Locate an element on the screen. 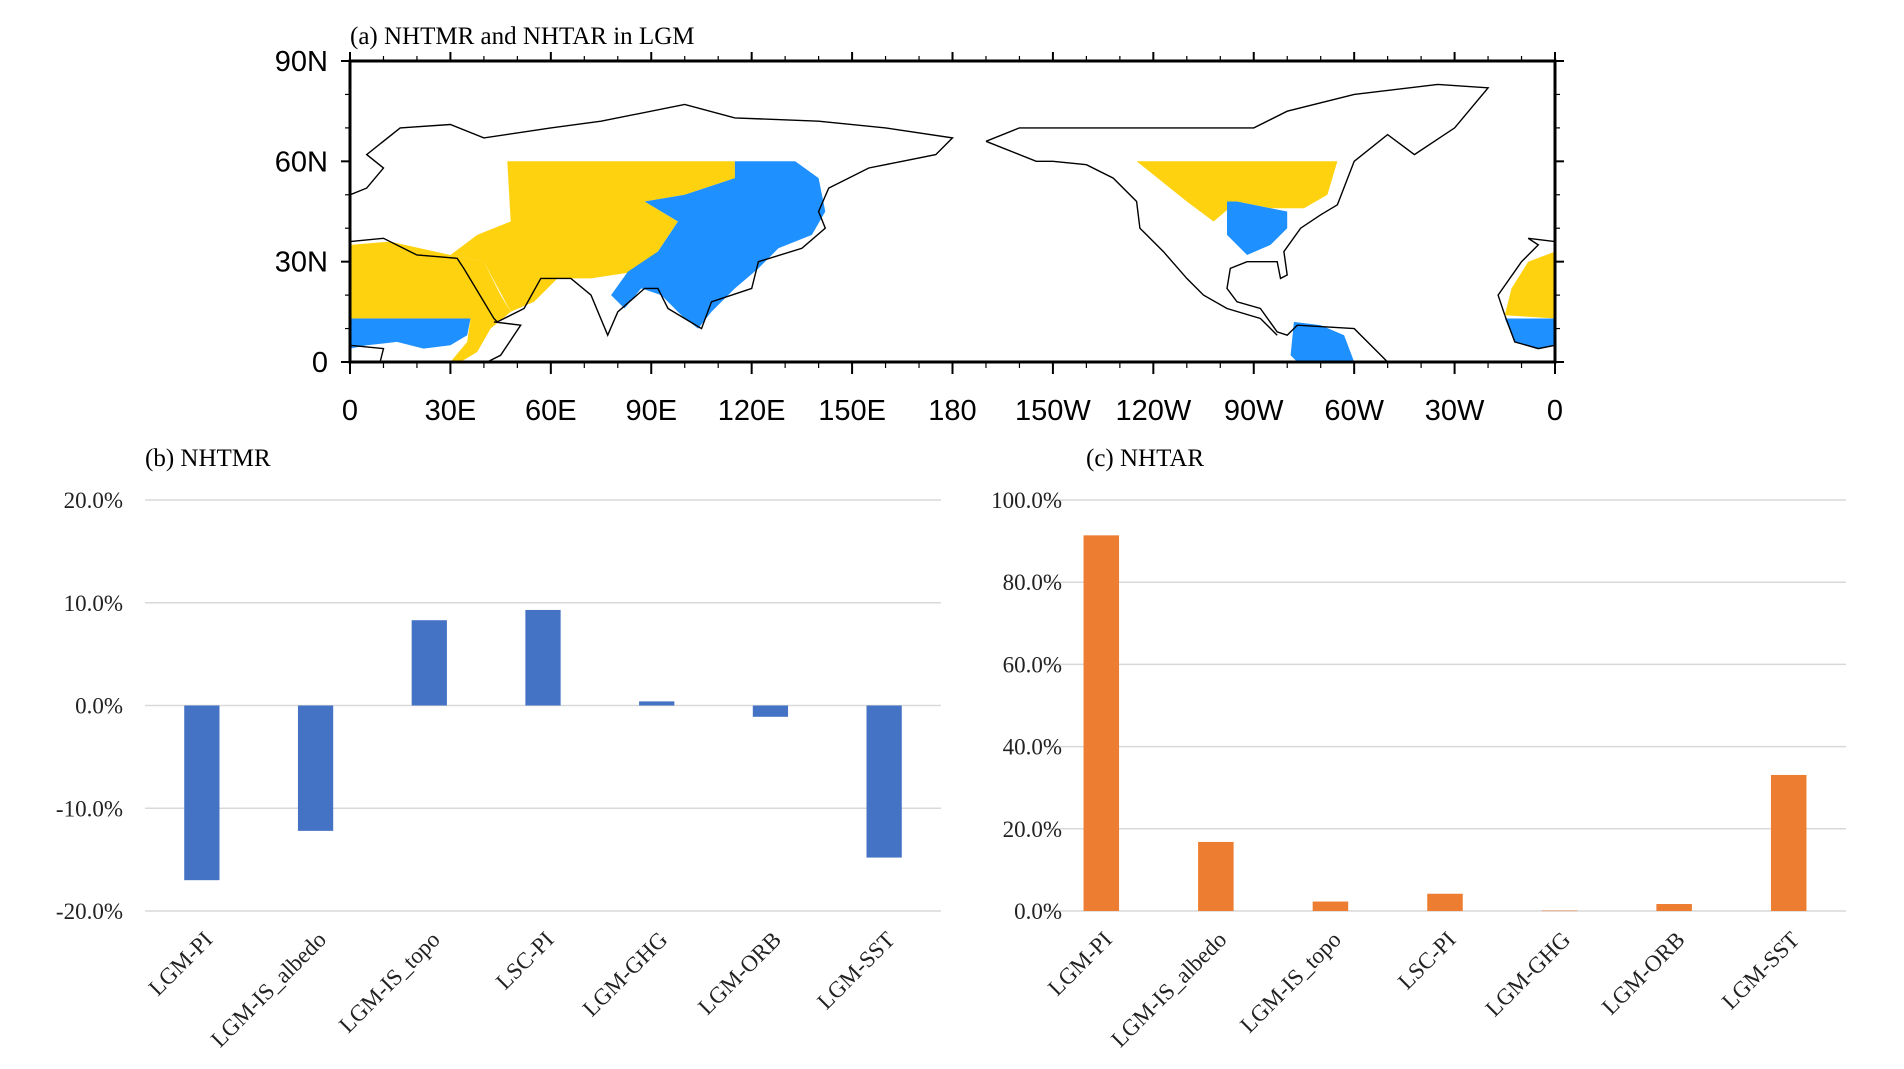 The width and height of the screenshot is (1904, 1069). y-tick-label: -20.0% is located at coordinates (89, 911).